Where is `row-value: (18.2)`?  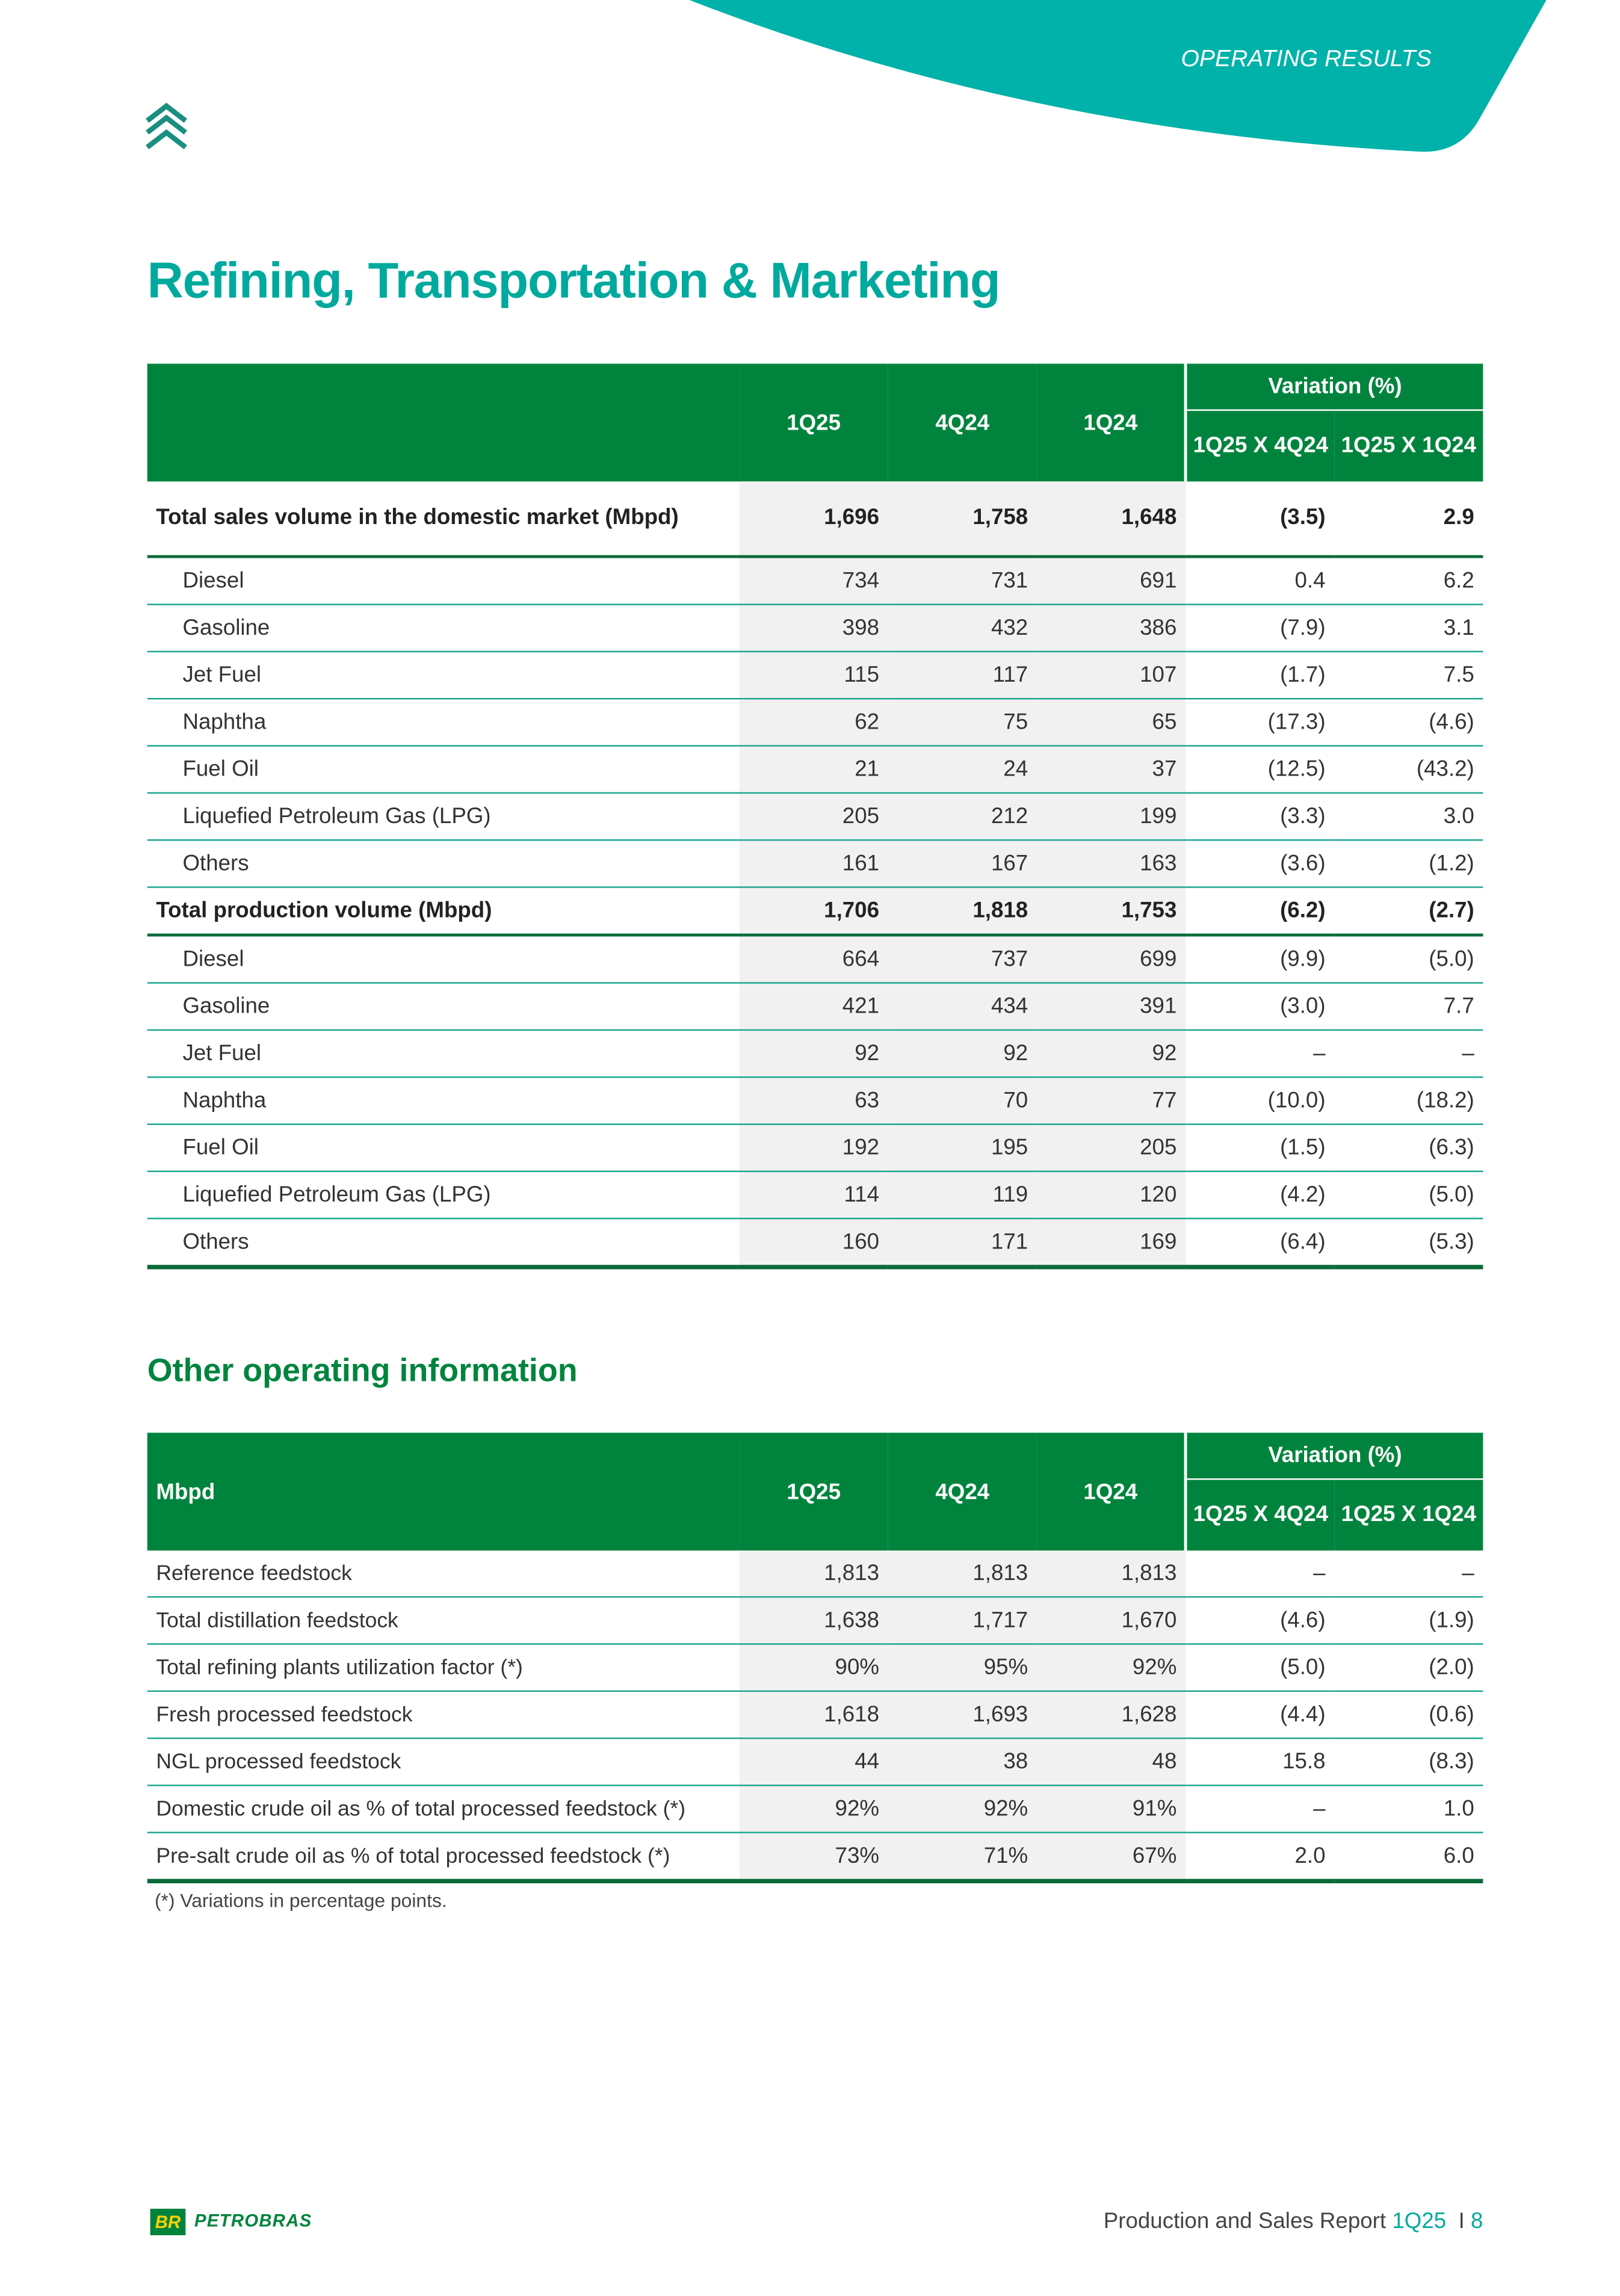
row-value: (18.2) is located at coordinates (1408, 1101).